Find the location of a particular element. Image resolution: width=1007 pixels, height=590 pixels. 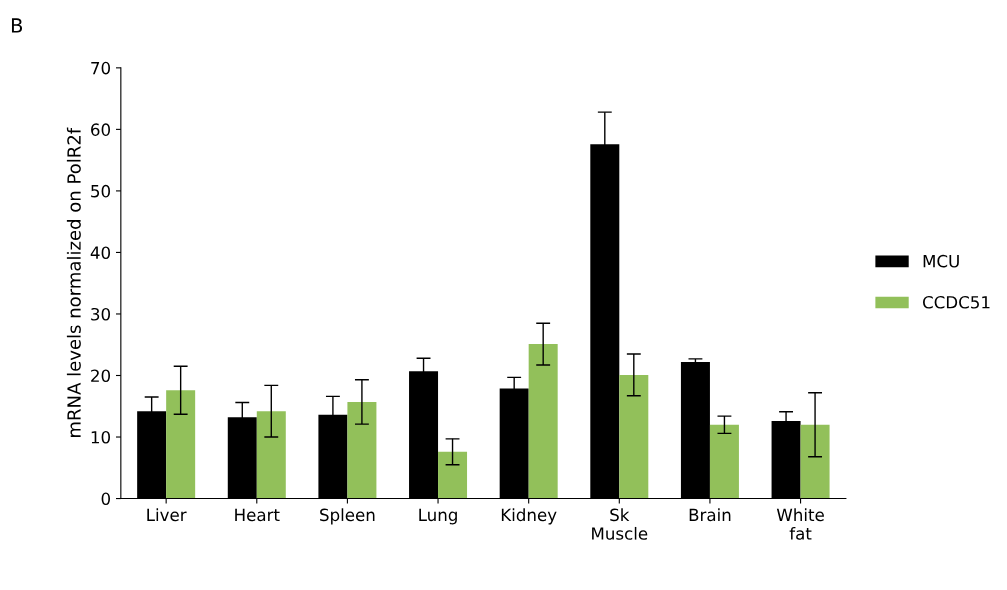

y-tick-label: 50 is located at coordinates (101, 191).